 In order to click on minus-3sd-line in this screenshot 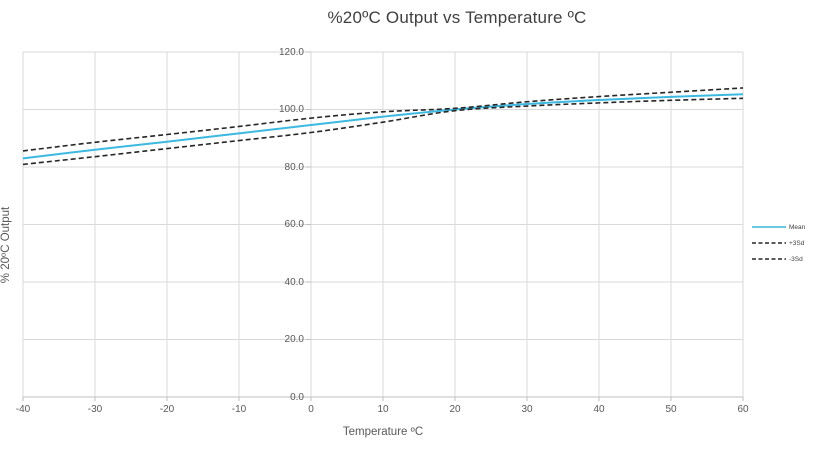, I will do `click(383, 131)`.